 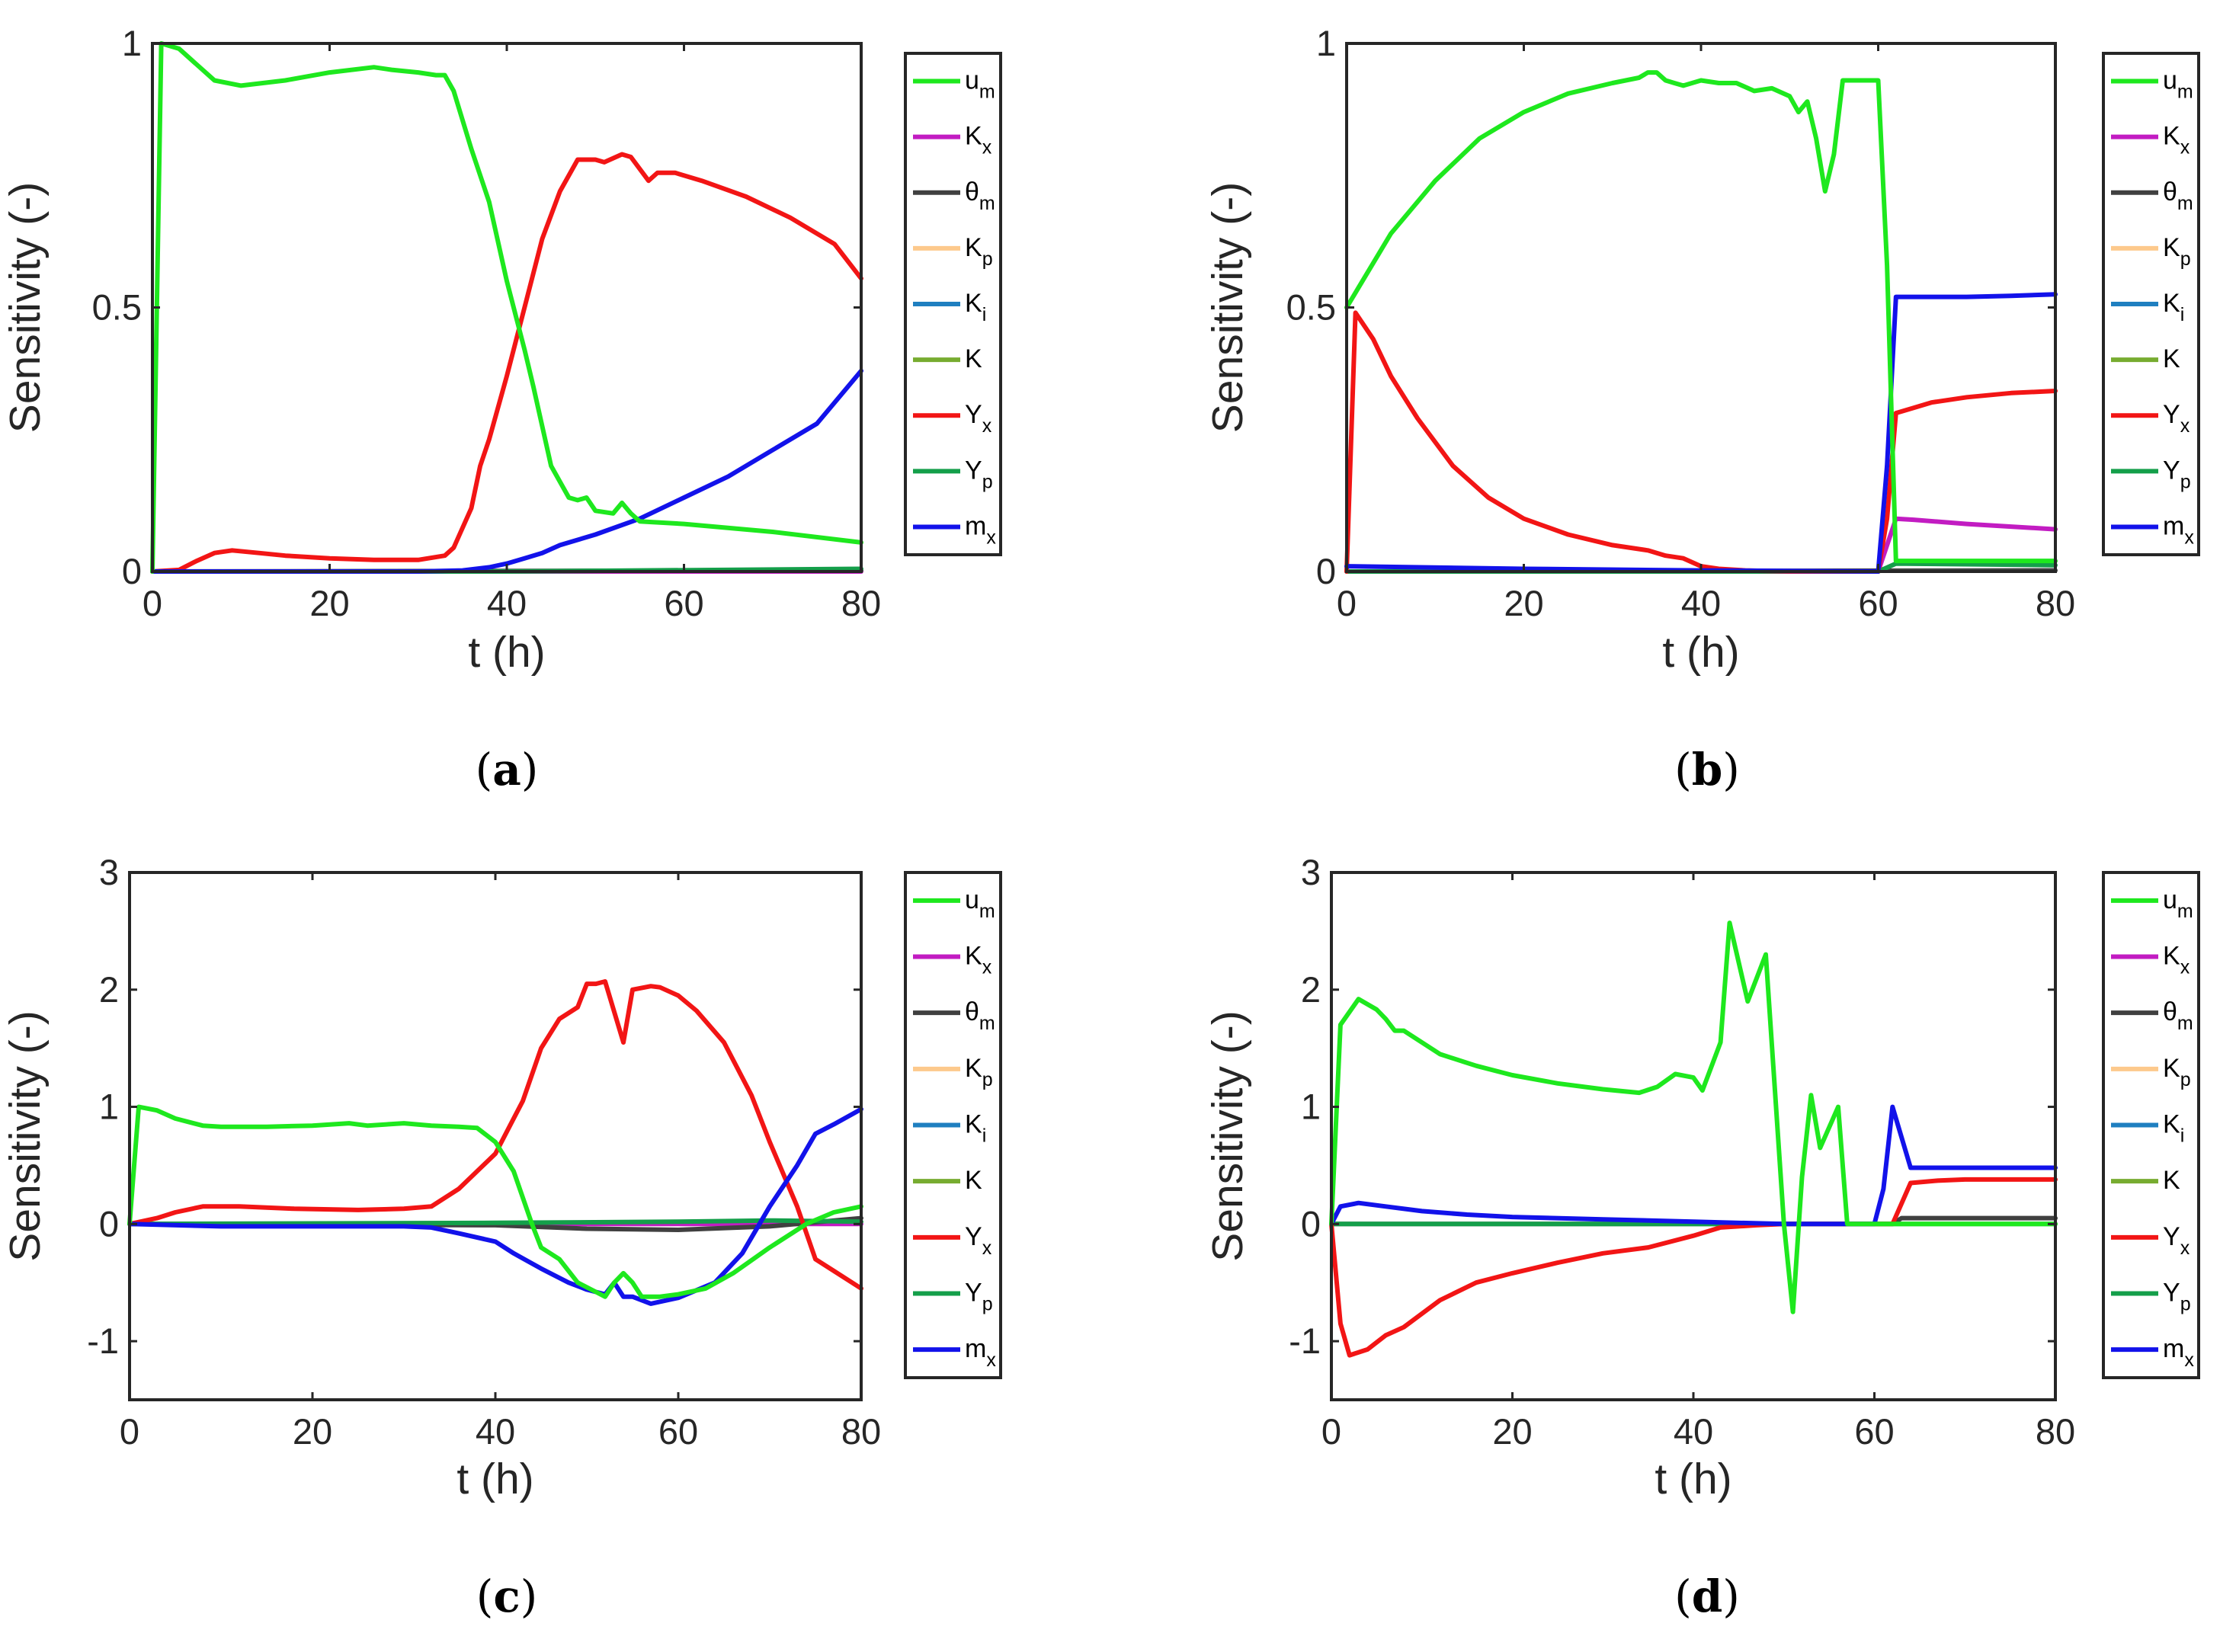 What do you see at coordinates (507, 770) in the screenshot?
I see `panel-caption: (a)` at bounding box center [507, 770].